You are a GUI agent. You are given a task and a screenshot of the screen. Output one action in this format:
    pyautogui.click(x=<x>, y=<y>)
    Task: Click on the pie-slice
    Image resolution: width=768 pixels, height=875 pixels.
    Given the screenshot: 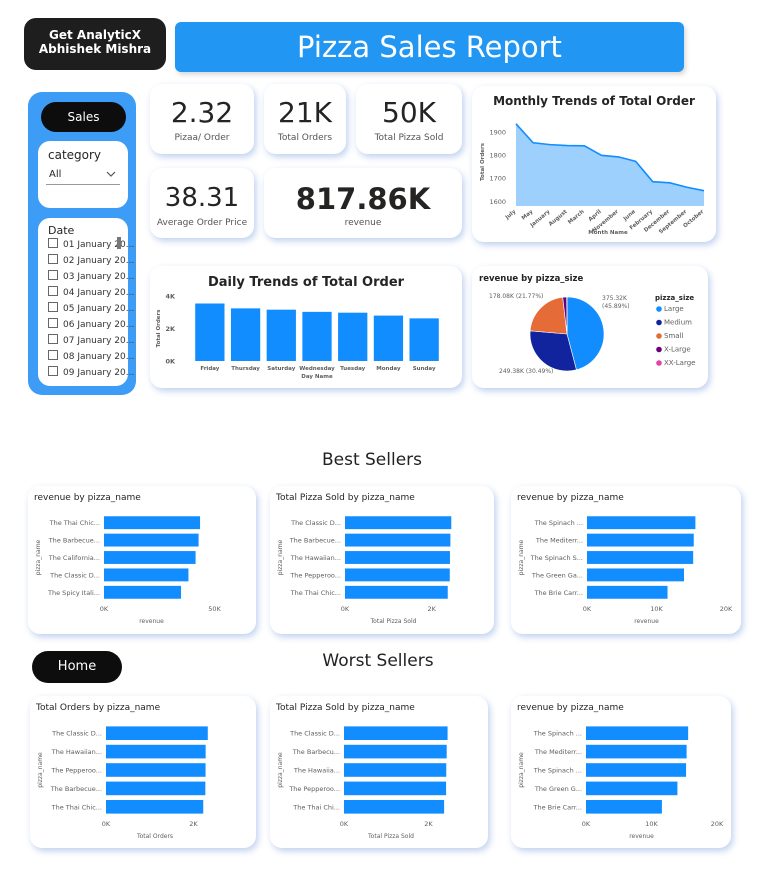 What is the action you would take?
    pyautogui.click(x=553, y=351)
    